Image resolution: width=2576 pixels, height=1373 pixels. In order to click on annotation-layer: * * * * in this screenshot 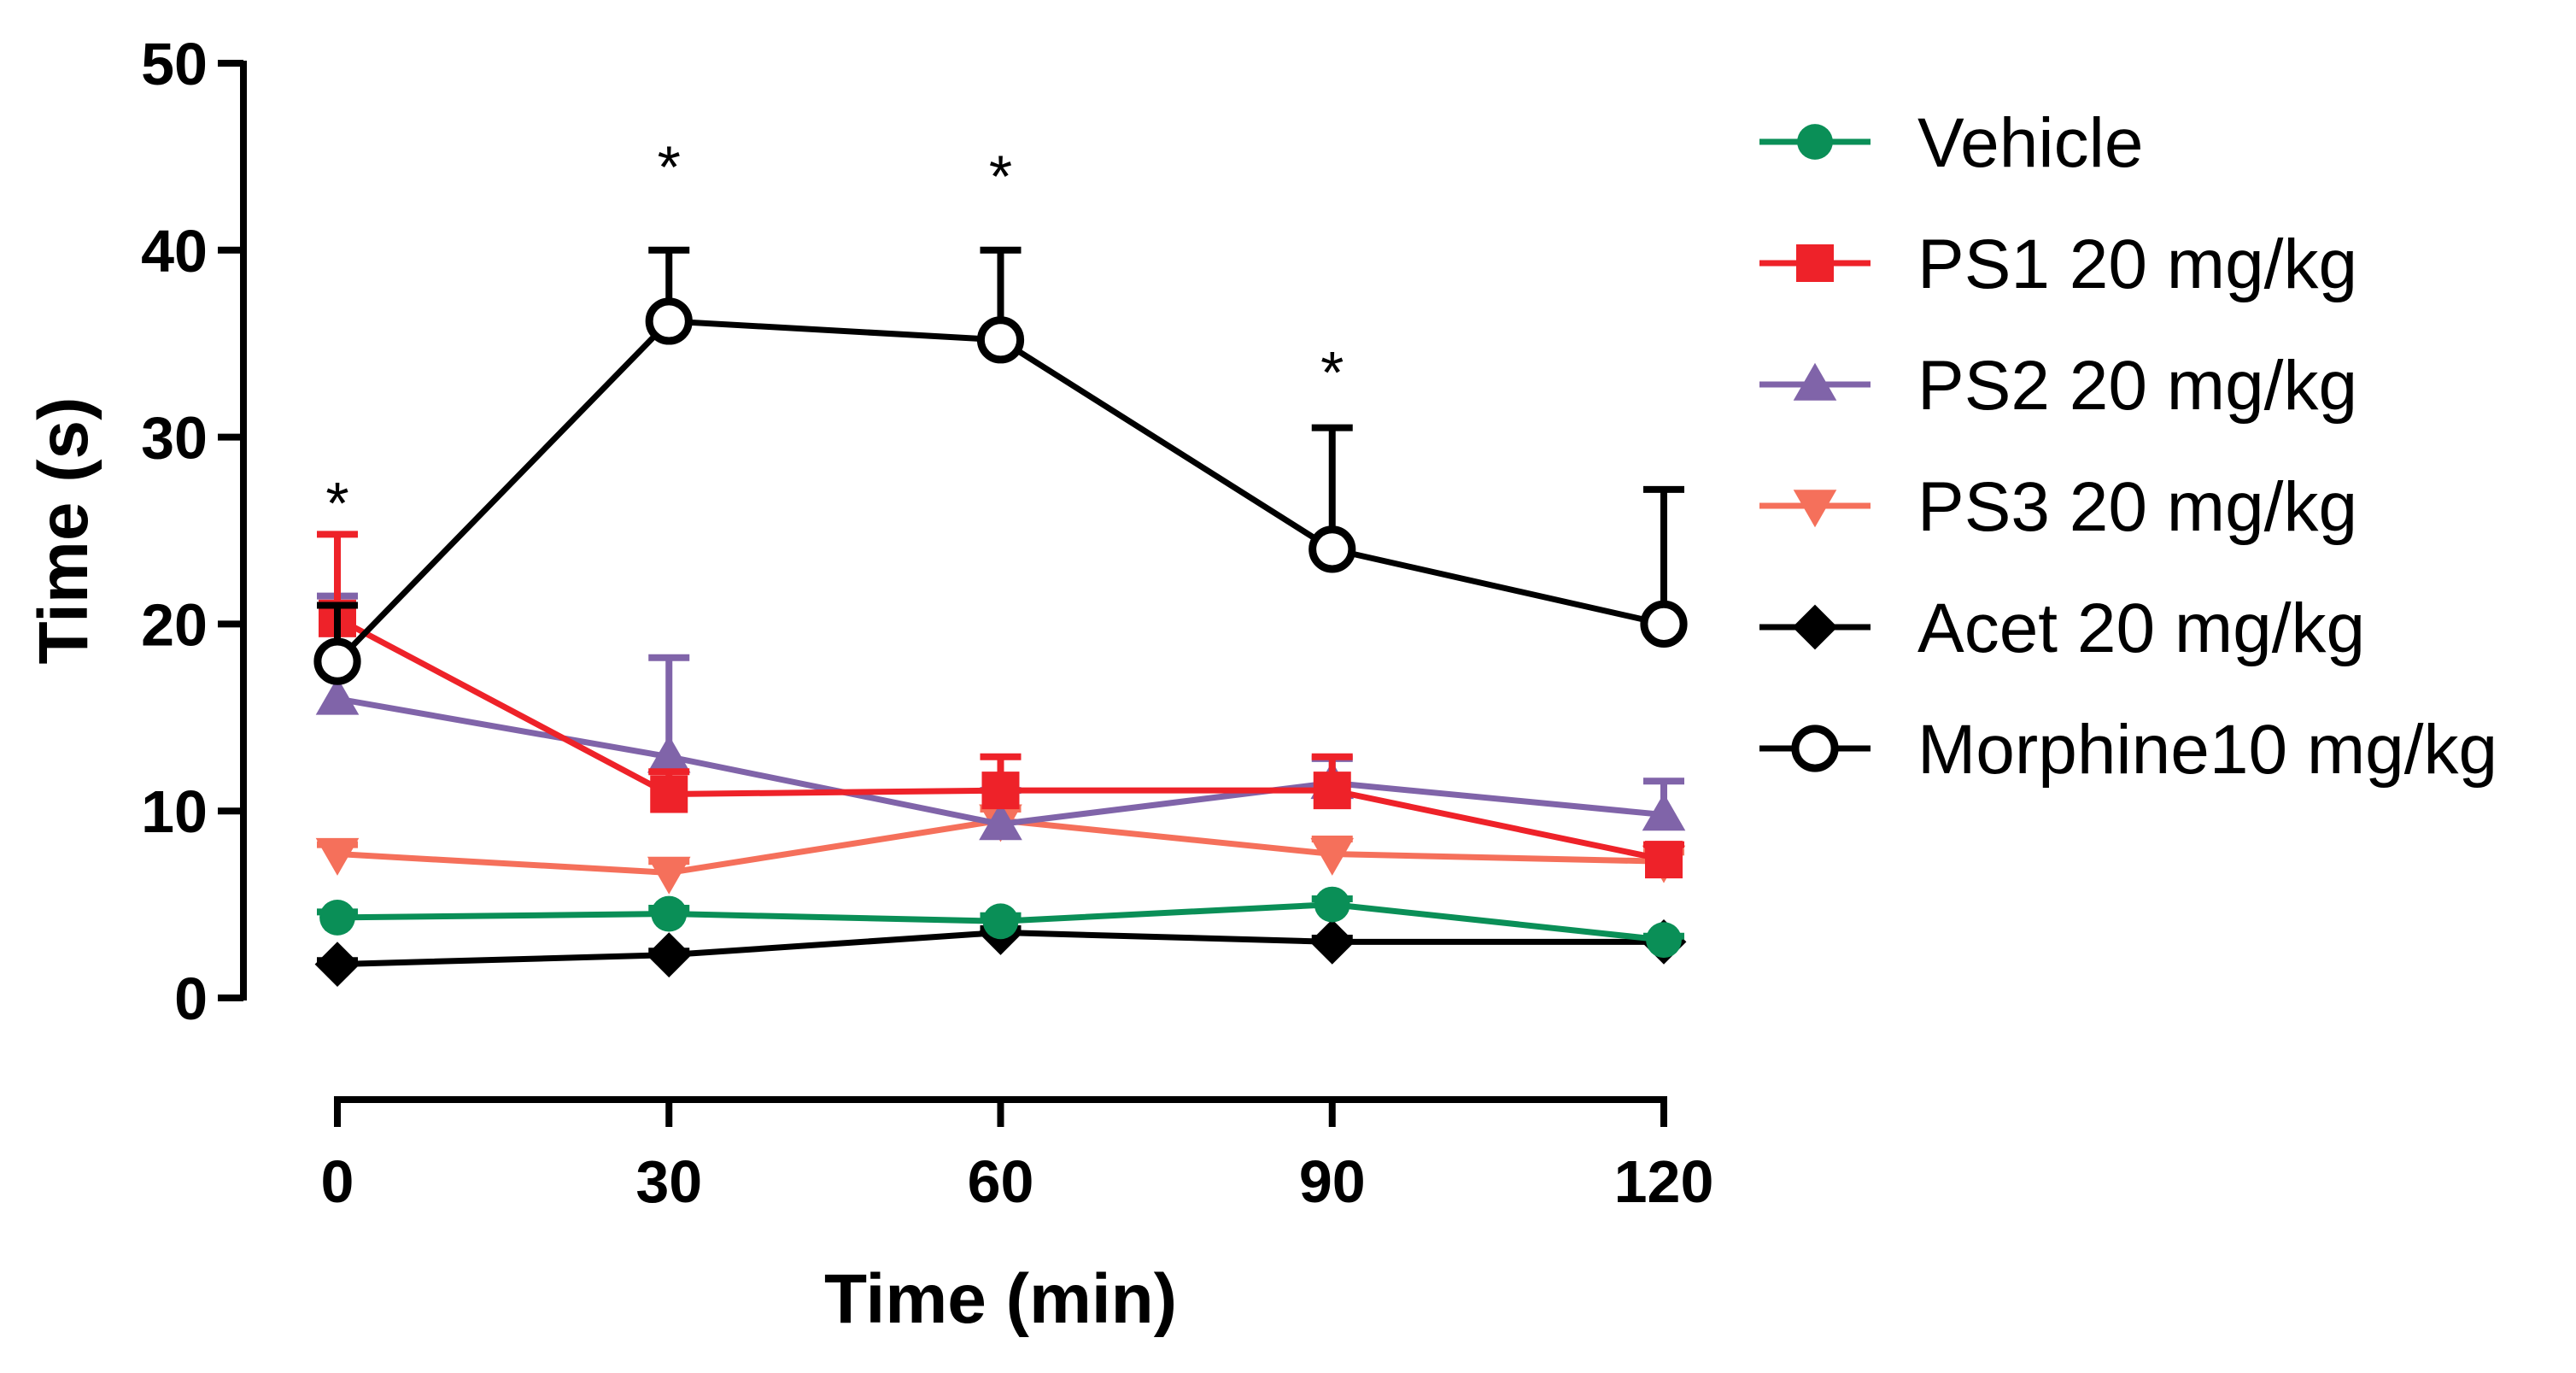, I will do `click(834, 335)`.